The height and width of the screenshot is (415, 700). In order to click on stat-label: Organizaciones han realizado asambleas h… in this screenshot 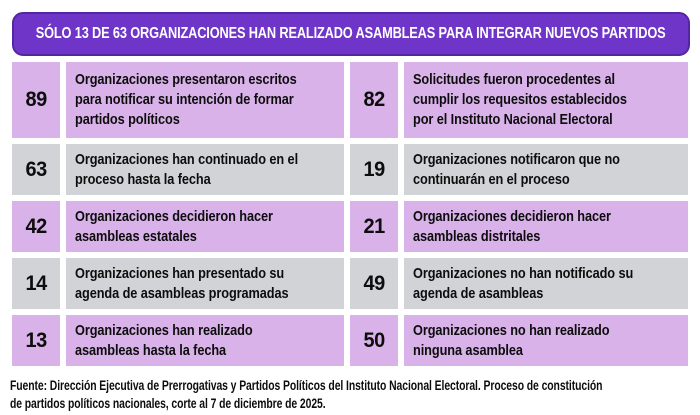, I will do `click(164, 340)`.